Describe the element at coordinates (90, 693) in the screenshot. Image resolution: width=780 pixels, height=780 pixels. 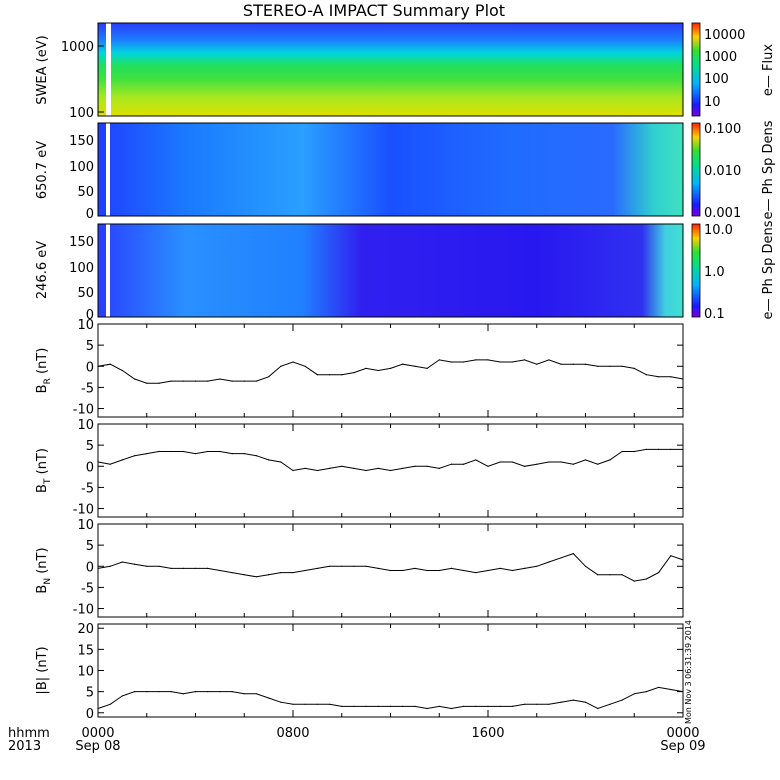
I see `bmag-ytick-label: 5` at that location.